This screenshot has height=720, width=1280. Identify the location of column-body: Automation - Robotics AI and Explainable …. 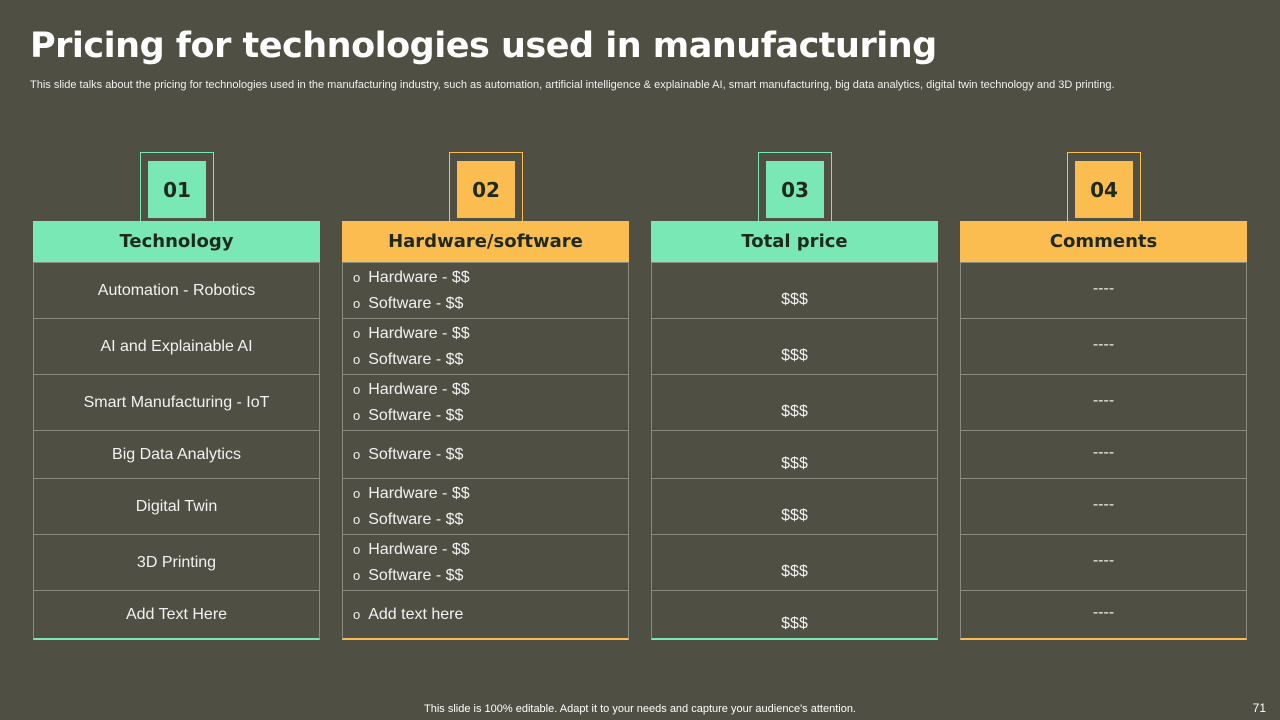
(176, 451).